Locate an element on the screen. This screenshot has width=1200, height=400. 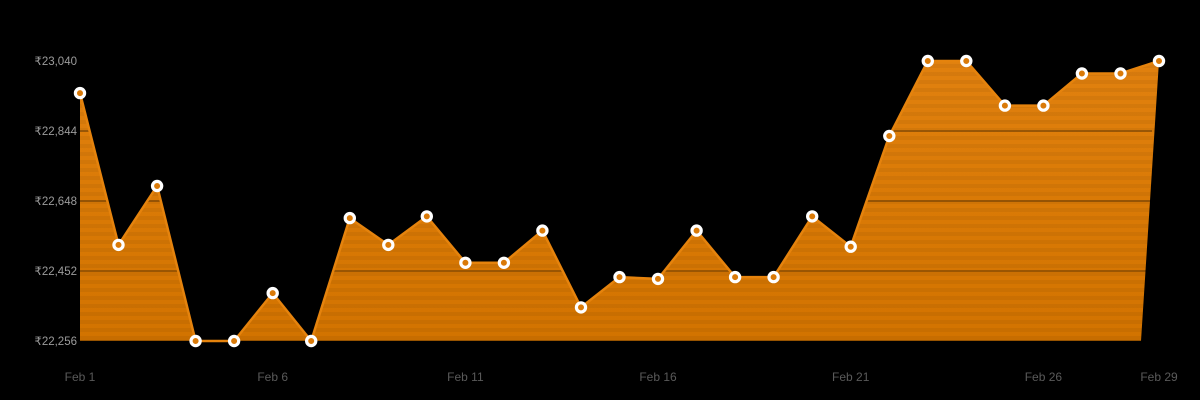
x-axis-label: Feb 29 is located at coordinates (1159, 377).